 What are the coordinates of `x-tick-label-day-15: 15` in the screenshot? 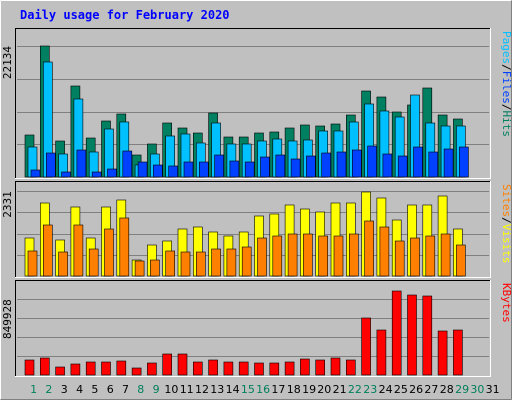 It's located at (248, 389).